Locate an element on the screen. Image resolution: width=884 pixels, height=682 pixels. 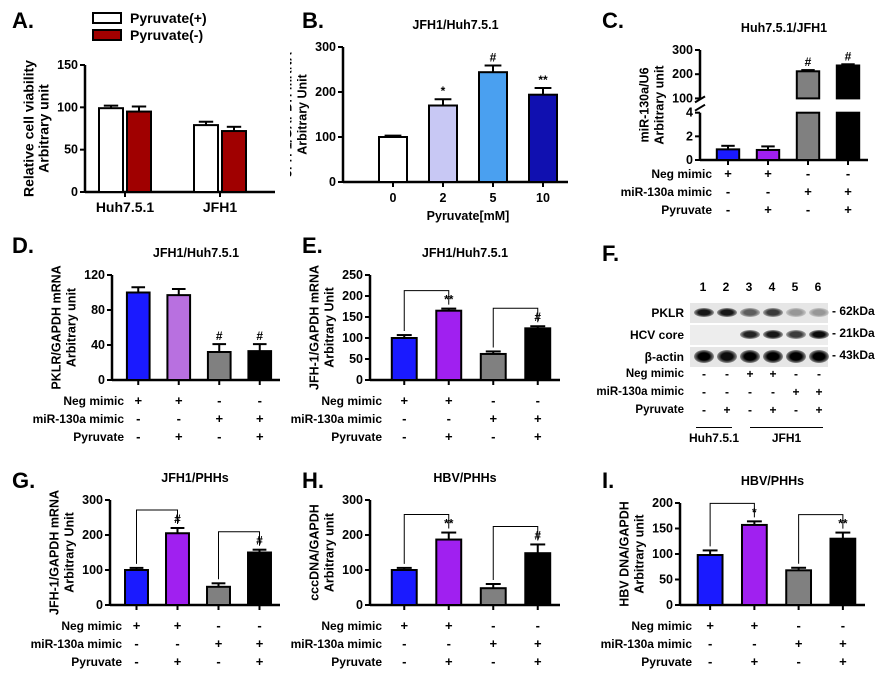
chart-title: JFH1/PHHs is located at coordinates (194, 478).